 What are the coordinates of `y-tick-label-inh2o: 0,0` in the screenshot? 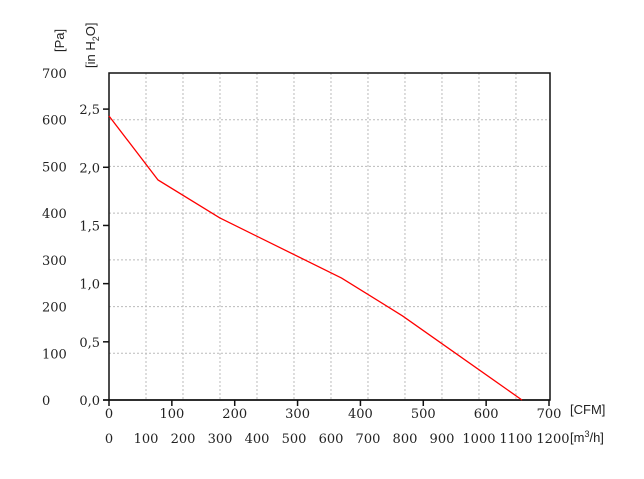 It's located at (89, 401).